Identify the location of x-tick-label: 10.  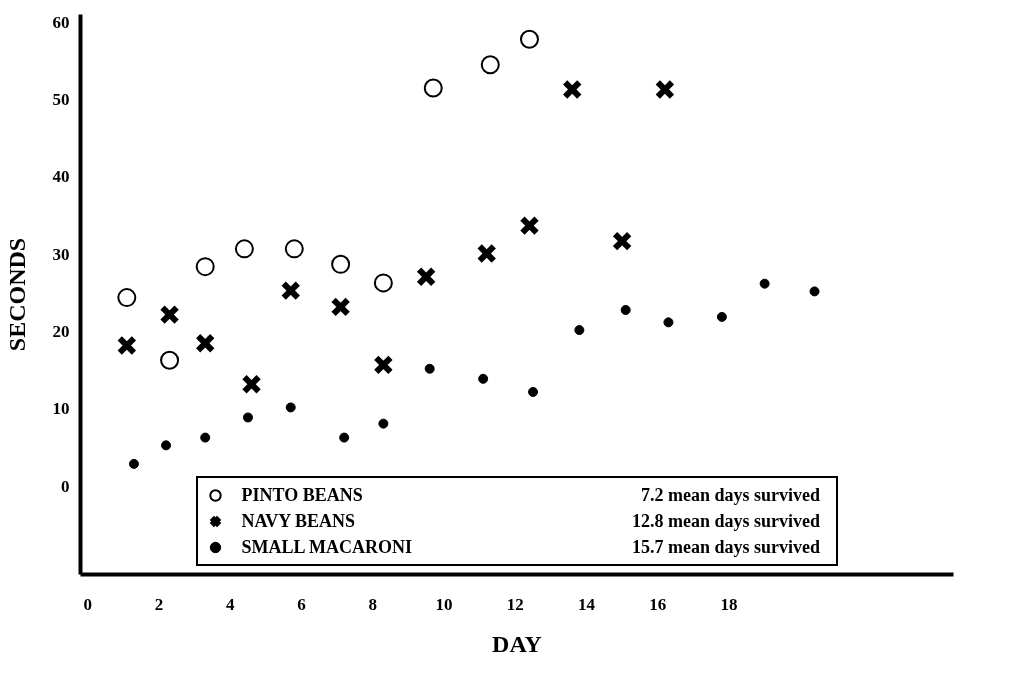
(444, 604).